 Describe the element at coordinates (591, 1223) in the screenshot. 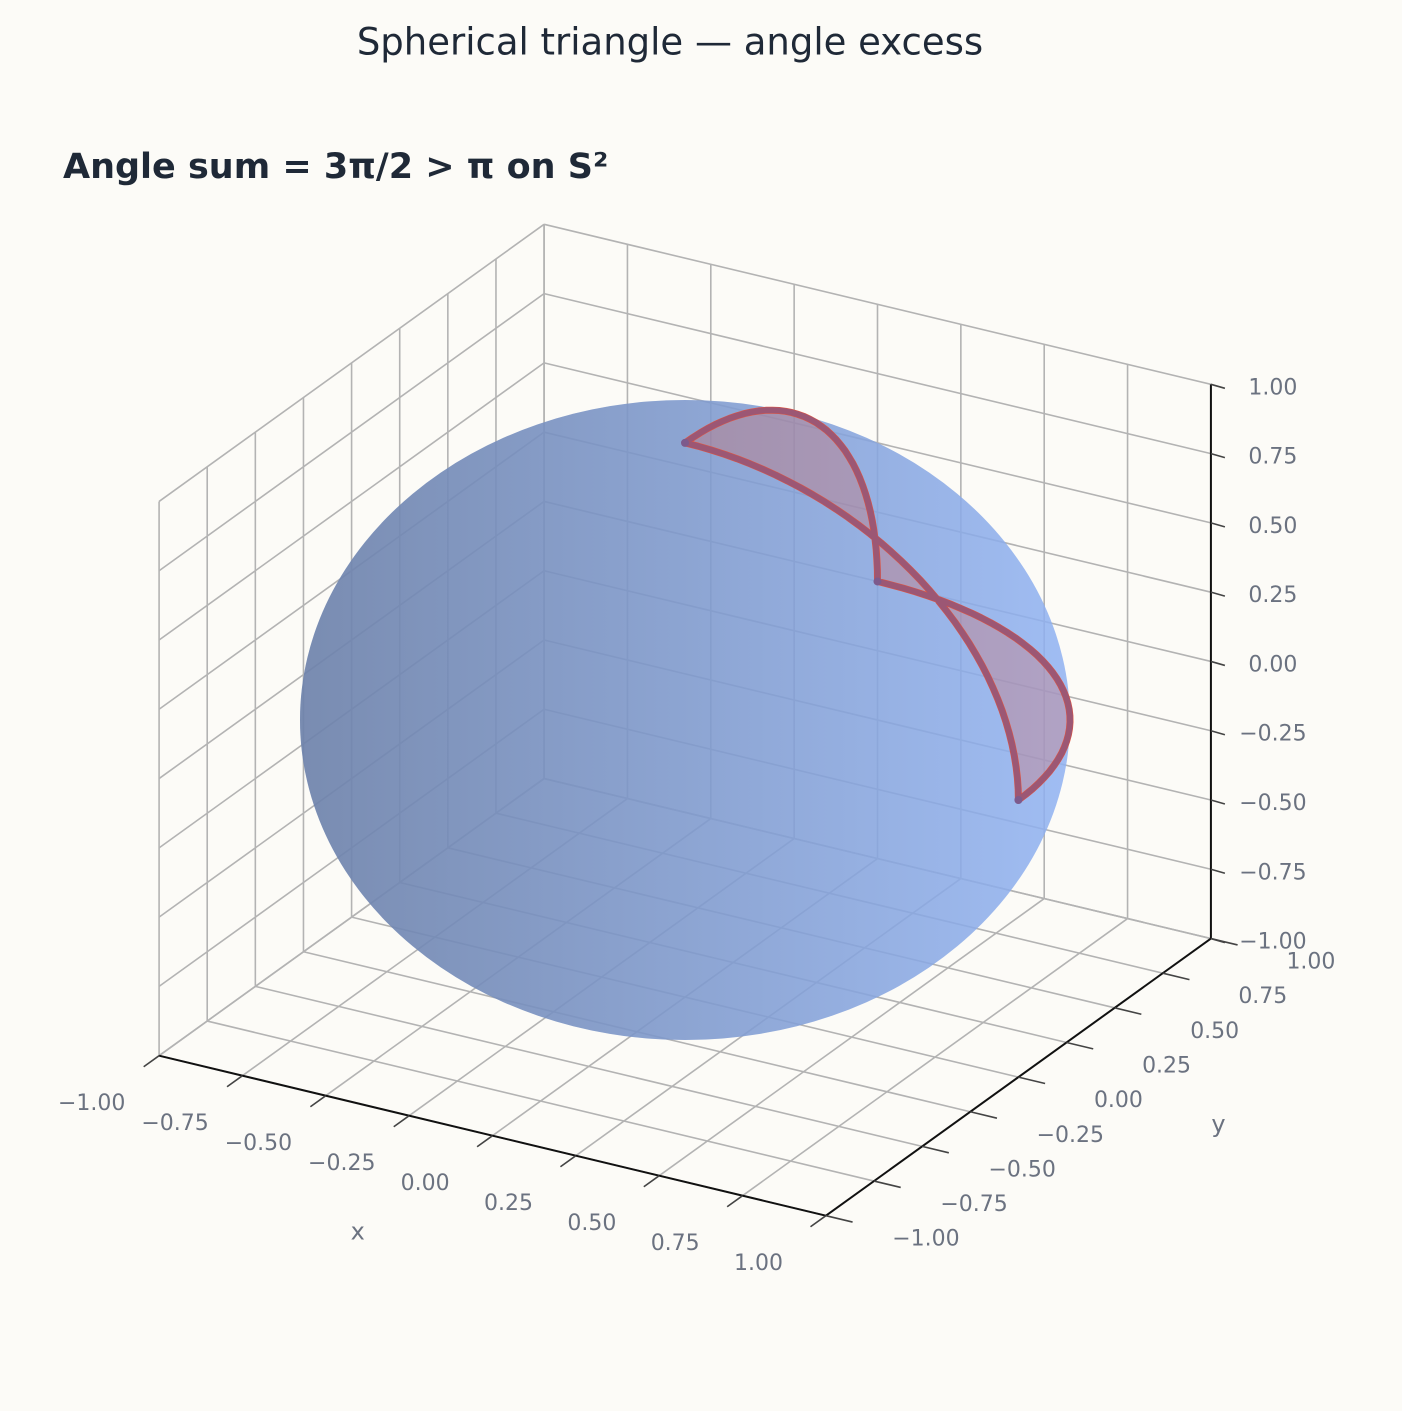

I see `x-tick-label: 0.50` at that location.